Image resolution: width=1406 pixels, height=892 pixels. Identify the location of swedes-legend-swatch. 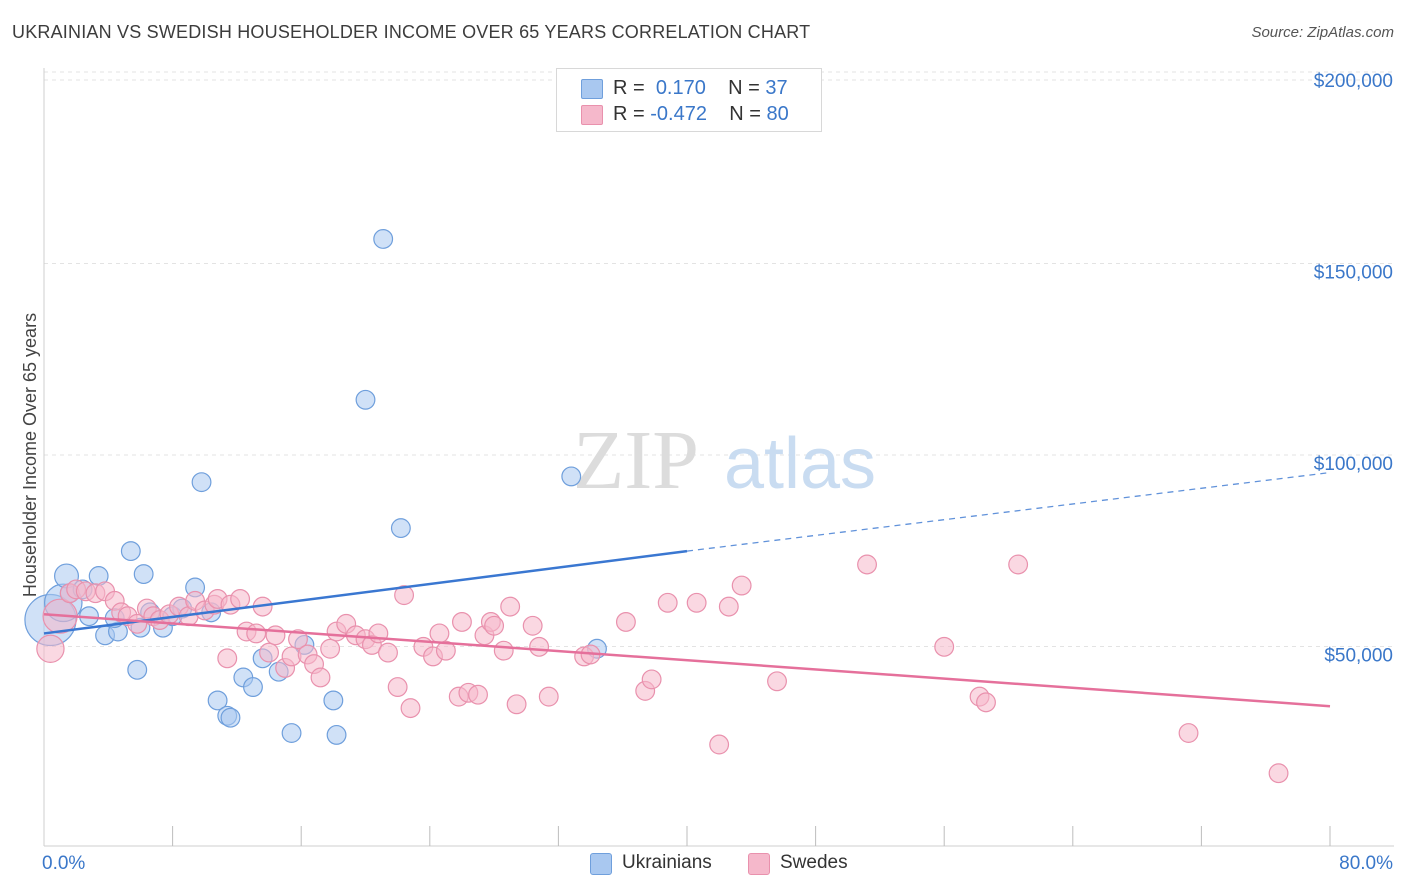
(759, 864).